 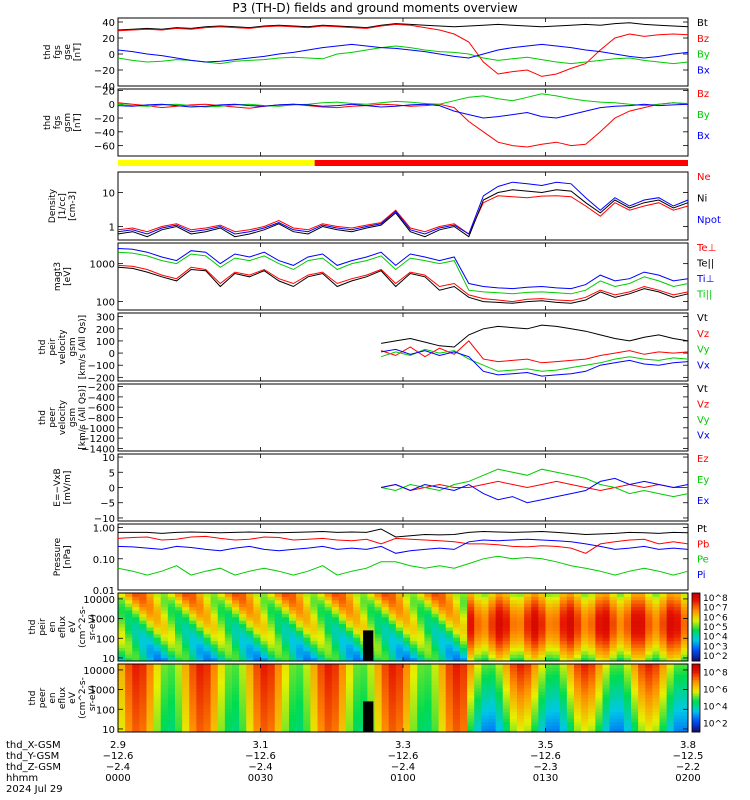 What do you see at coordinates (702, 23) in the screenshot?
I see `fgs_gse-legend-0: Bt` at bounding box center [702, 23].